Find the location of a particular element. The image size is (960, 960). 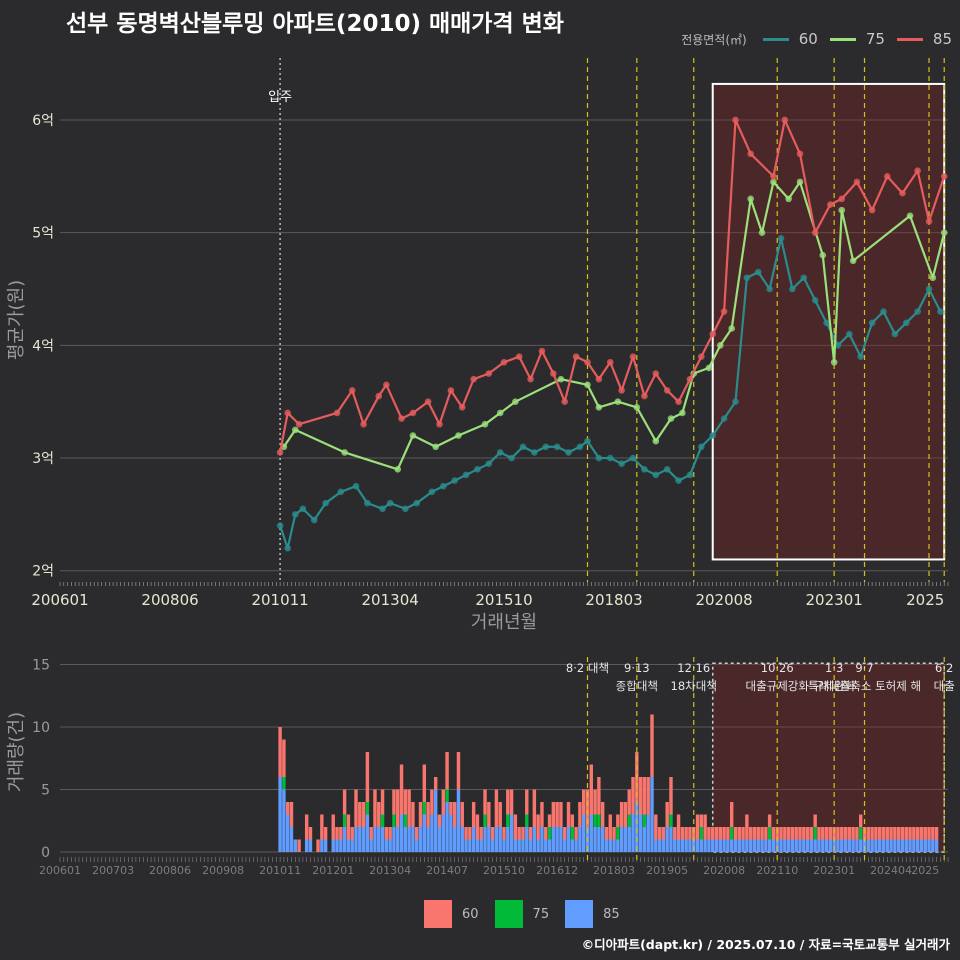

volume-x-tick-label: 201011 is located at coordinates (280, 870).